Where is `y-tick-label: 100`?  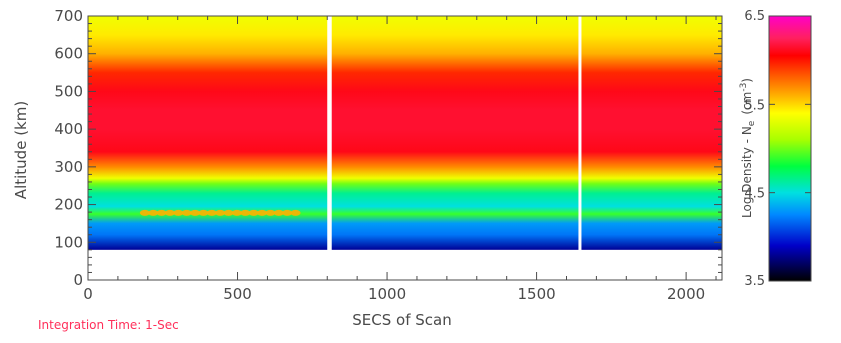 y-tick-label: 100 is located at coordinates (68, 242).